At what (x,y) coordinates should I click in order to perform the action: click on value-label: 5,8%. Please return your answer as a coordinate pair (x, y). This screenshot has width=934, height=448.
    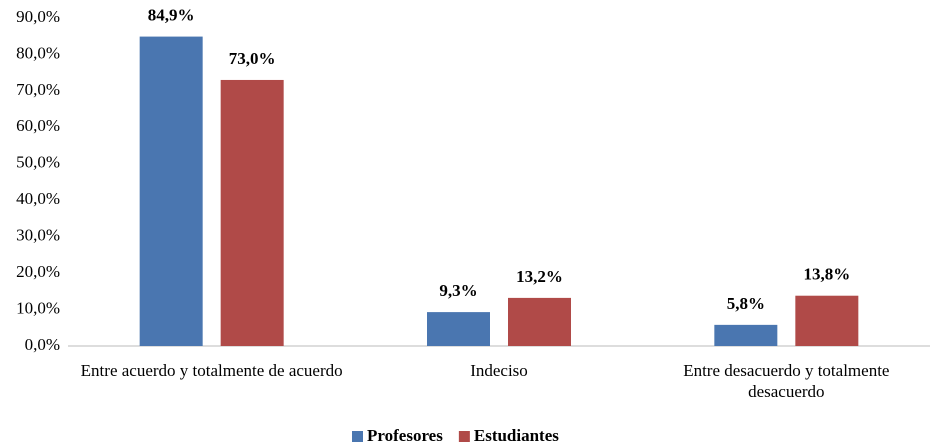
    Looking at the image, I should click on (746, 303).